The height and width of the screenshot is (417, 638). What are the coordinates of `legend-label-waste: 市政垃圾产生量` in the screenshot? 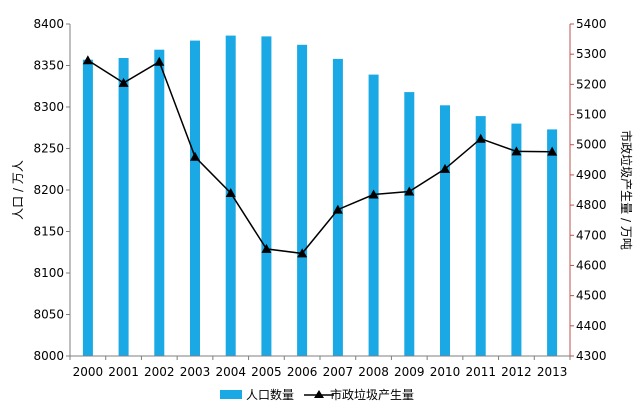 It's located at (372, 394).